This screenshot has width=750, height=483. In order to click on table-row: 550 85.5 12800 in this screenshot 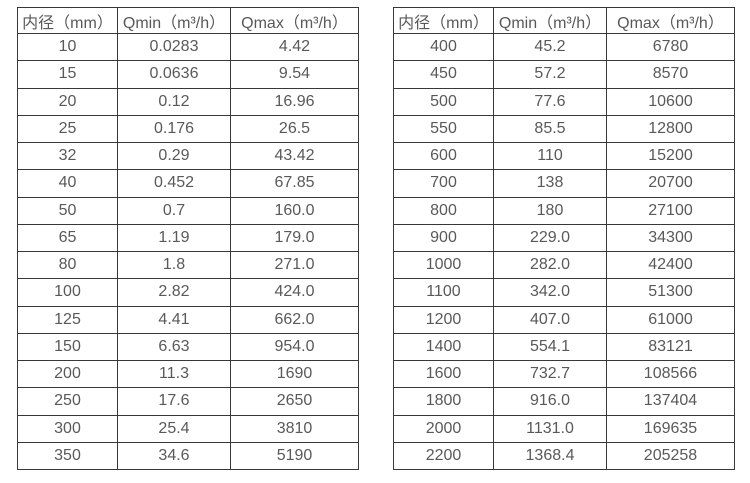, I will do `click(564, 129)`.